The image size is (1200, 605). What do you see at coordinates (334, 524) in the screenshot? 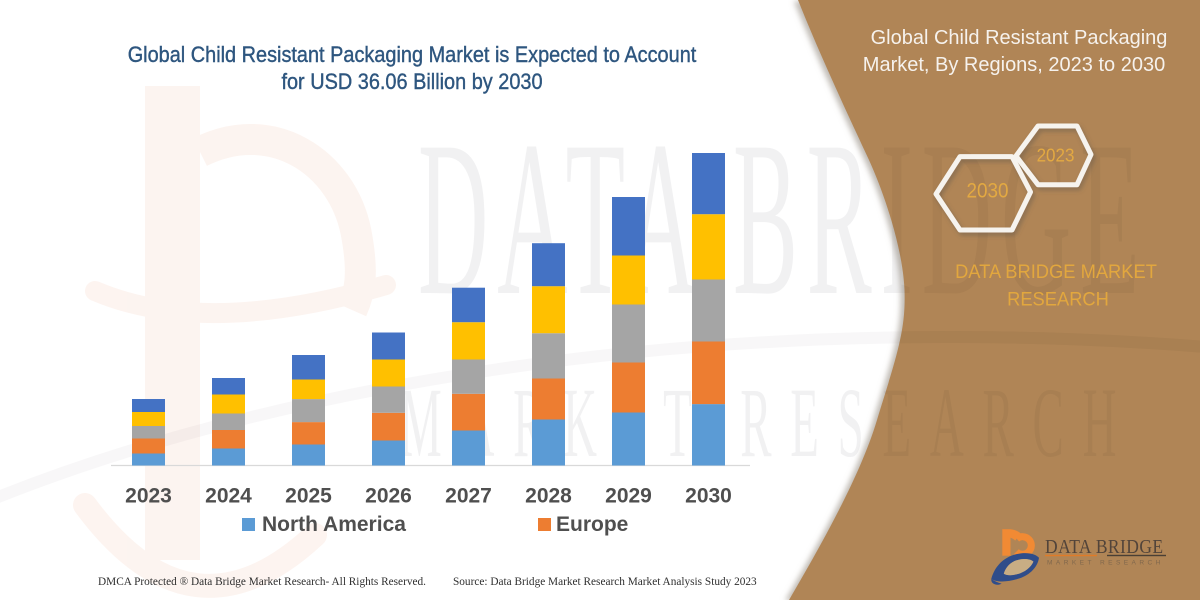
I see `svg-text: North America` at bounding box center [334, 524].